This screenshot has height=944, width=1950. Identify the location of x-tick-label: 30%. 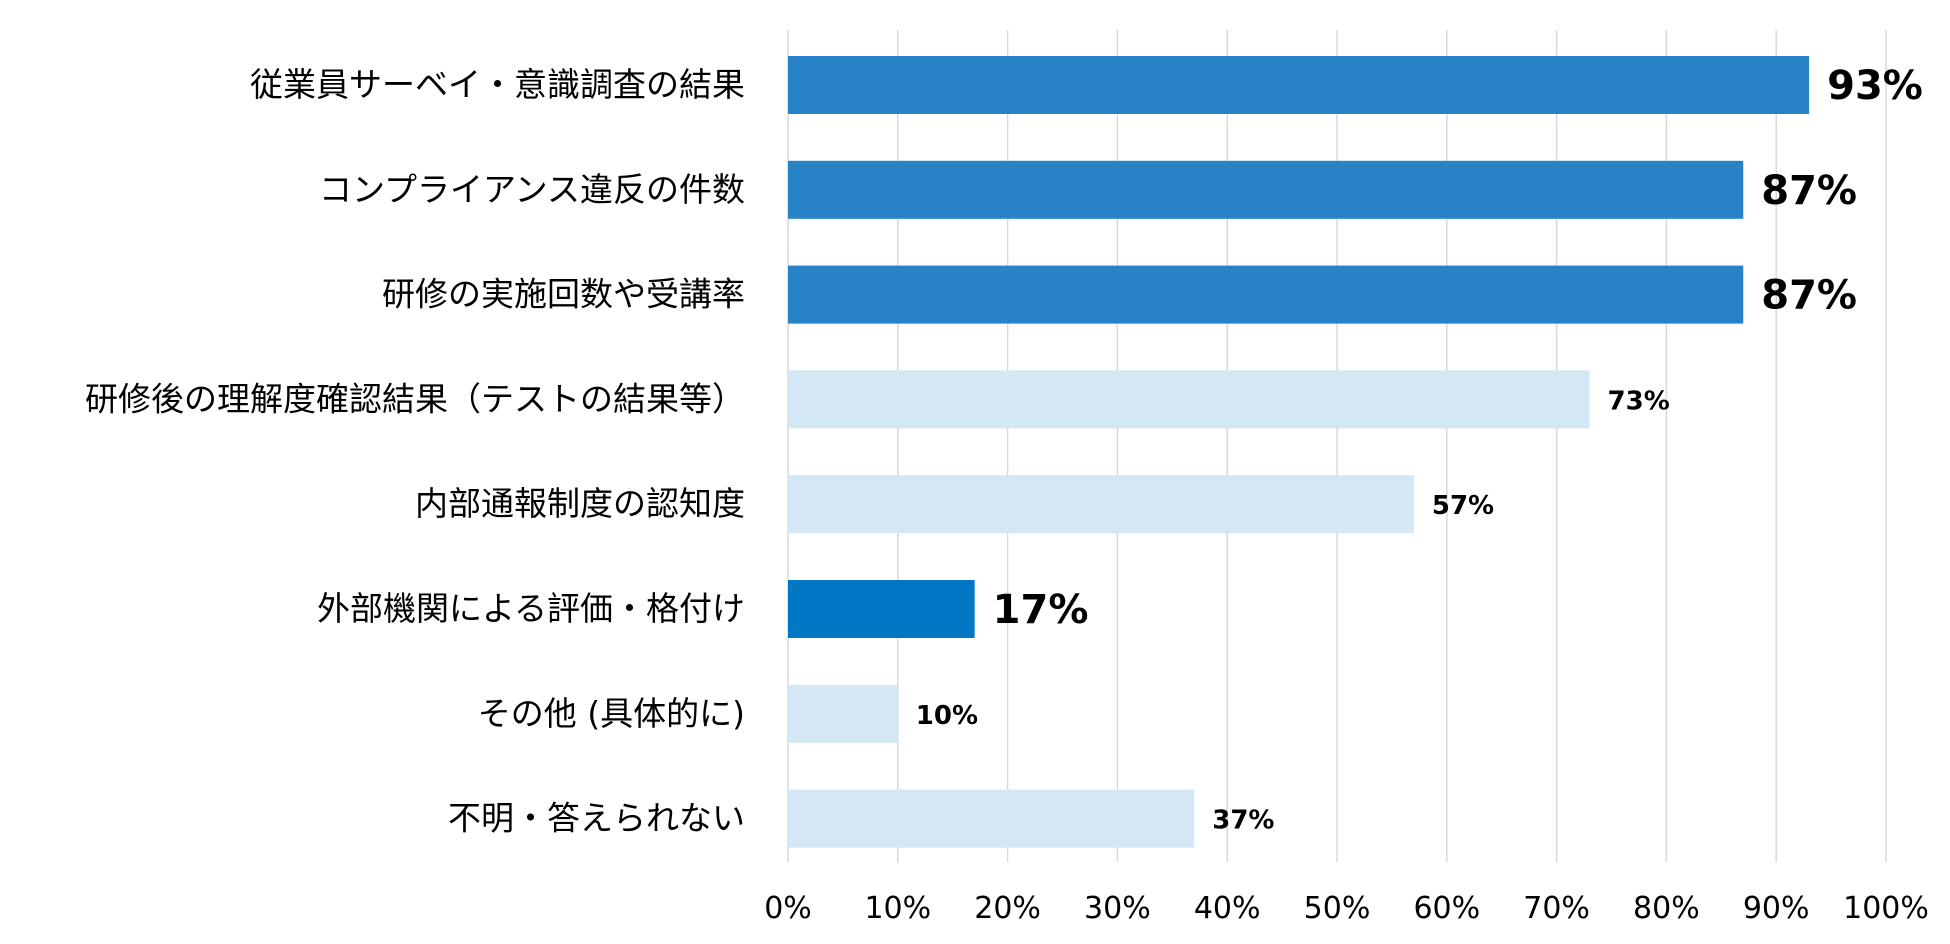
(1117, 908).